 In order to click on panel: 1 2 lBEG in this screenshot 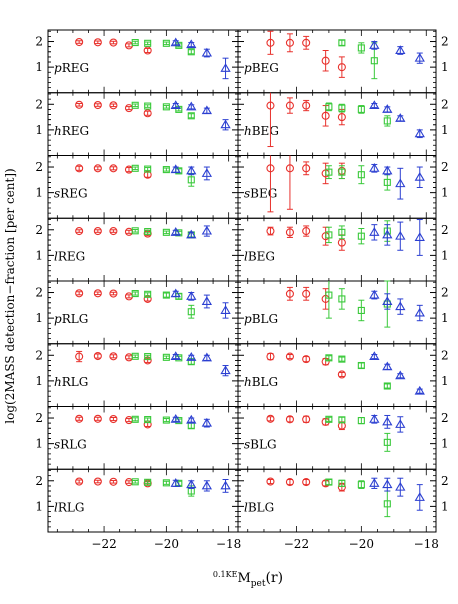, I will do `click(343, 249)`.